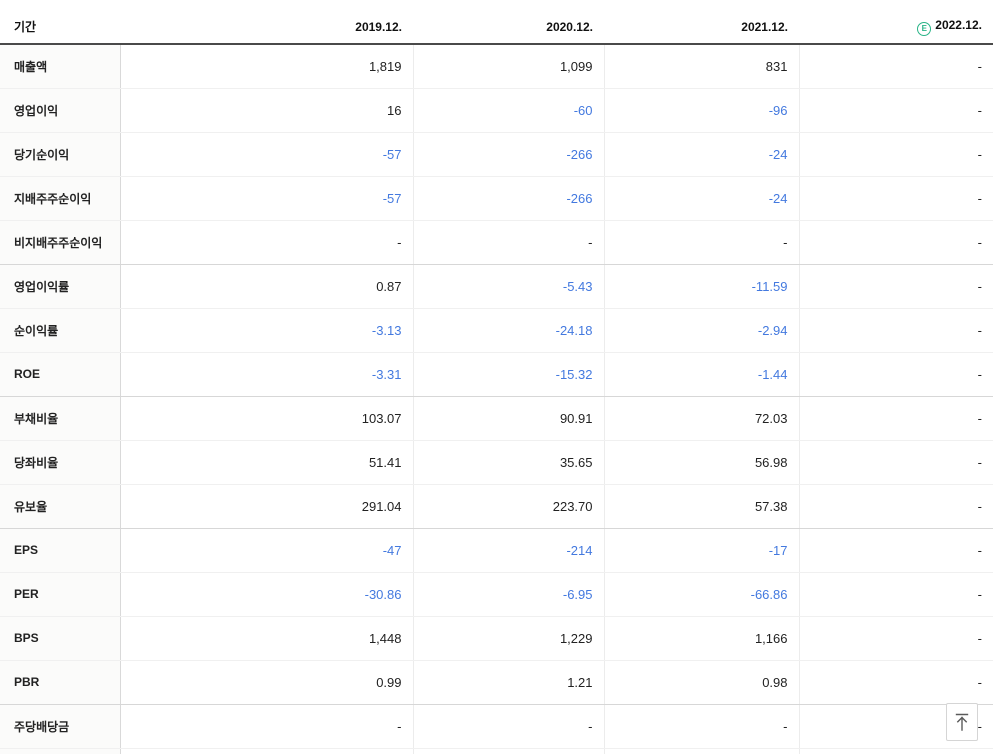 The width and height of the screenshot is (993, 754). What do you see at coordinates (508, 110) in the screenshot?
I see `cell-value: -60` at bounding box center [508, 110].